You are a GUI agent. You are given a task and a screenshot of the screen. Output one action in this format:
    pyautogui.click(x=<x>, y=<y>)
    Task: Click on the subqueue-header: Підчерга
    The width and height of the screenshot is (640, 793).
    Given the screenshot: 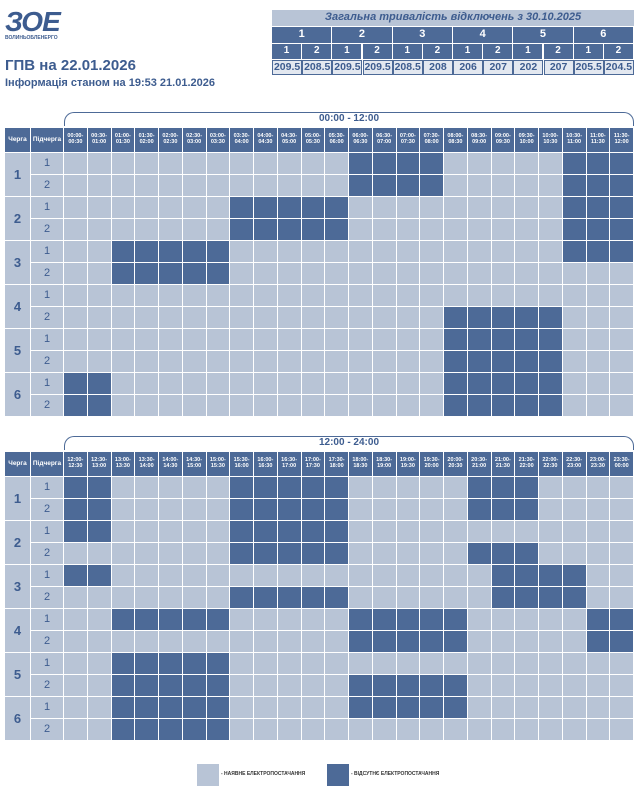 What is the action you would take?
    pyautogui.click(x=47, y=464)
    